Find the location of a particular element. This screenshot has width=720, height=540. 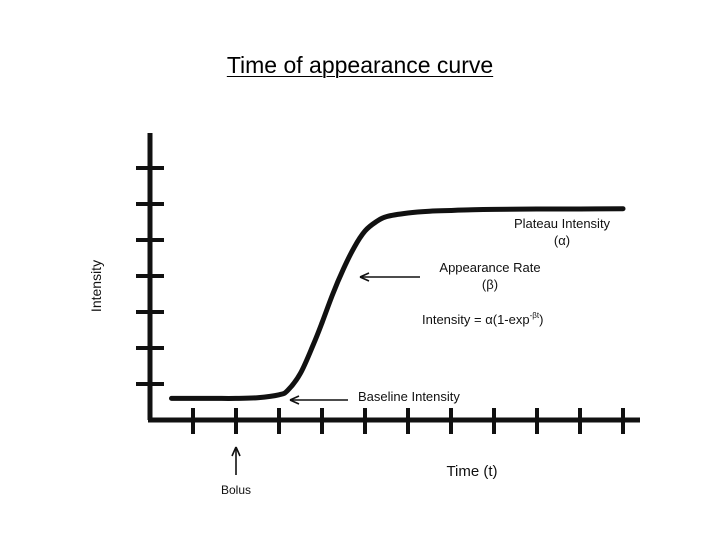

annotation-baseline-label: Baseline Intensity is located at coordinates (409, 396).